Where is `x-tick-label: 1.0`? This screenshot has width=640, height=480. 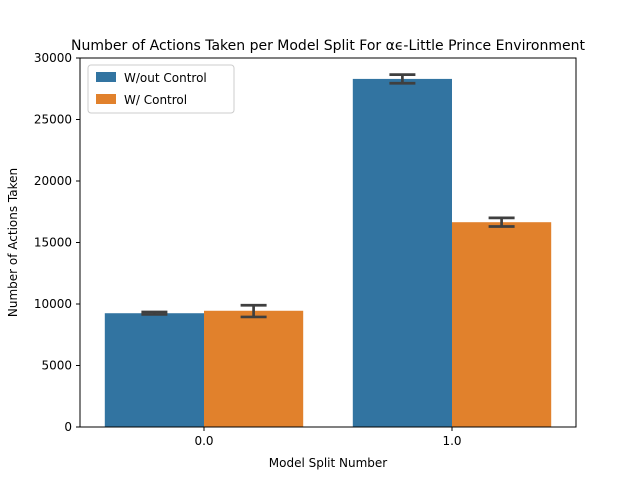 x-tick-label: 1.0 is located at coordinates (451, 441).